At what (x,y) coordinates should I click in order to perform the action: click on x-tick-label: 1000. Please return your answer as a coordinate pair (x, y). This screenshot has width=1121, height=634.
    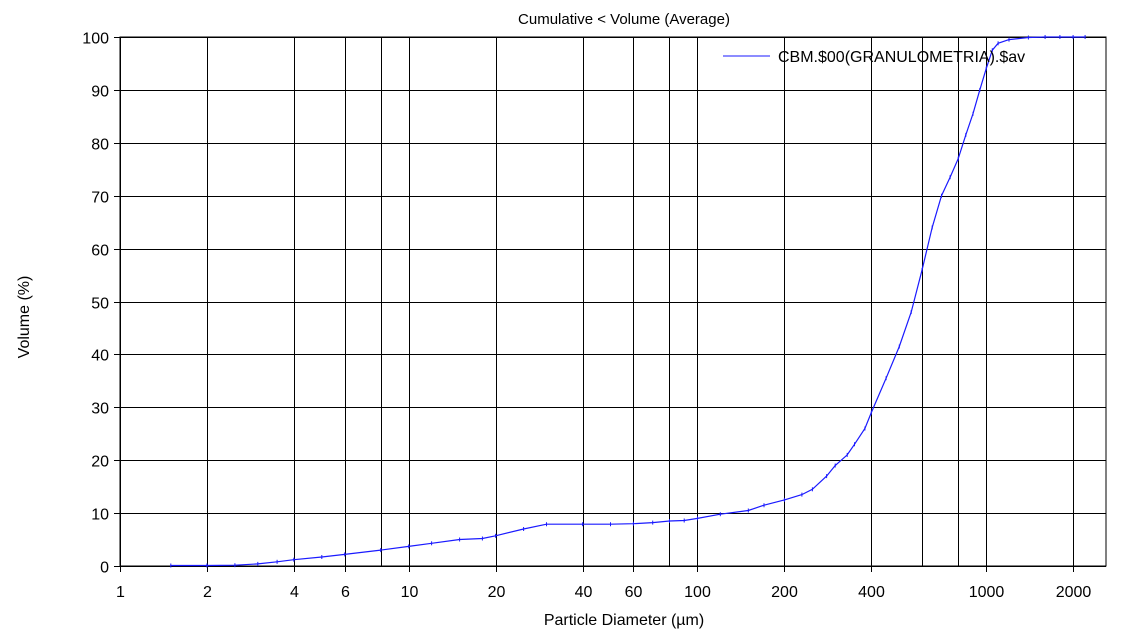
    Looking at the image, I should click on (987, 592).